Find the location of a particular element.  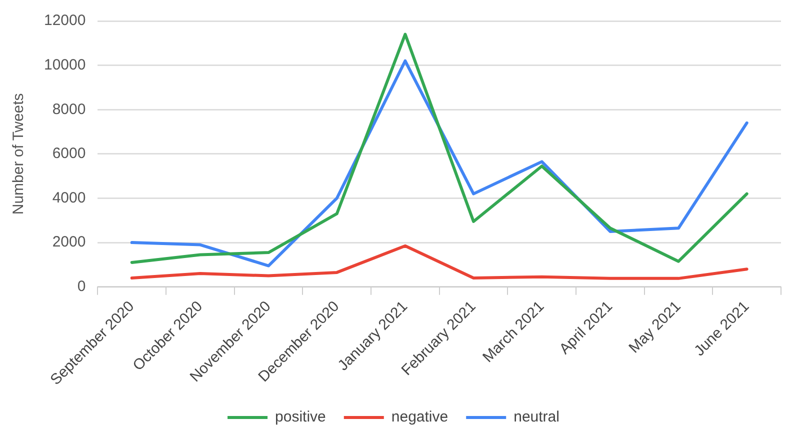

y-tick-label: 6000 is located at coordinates (69, 153).